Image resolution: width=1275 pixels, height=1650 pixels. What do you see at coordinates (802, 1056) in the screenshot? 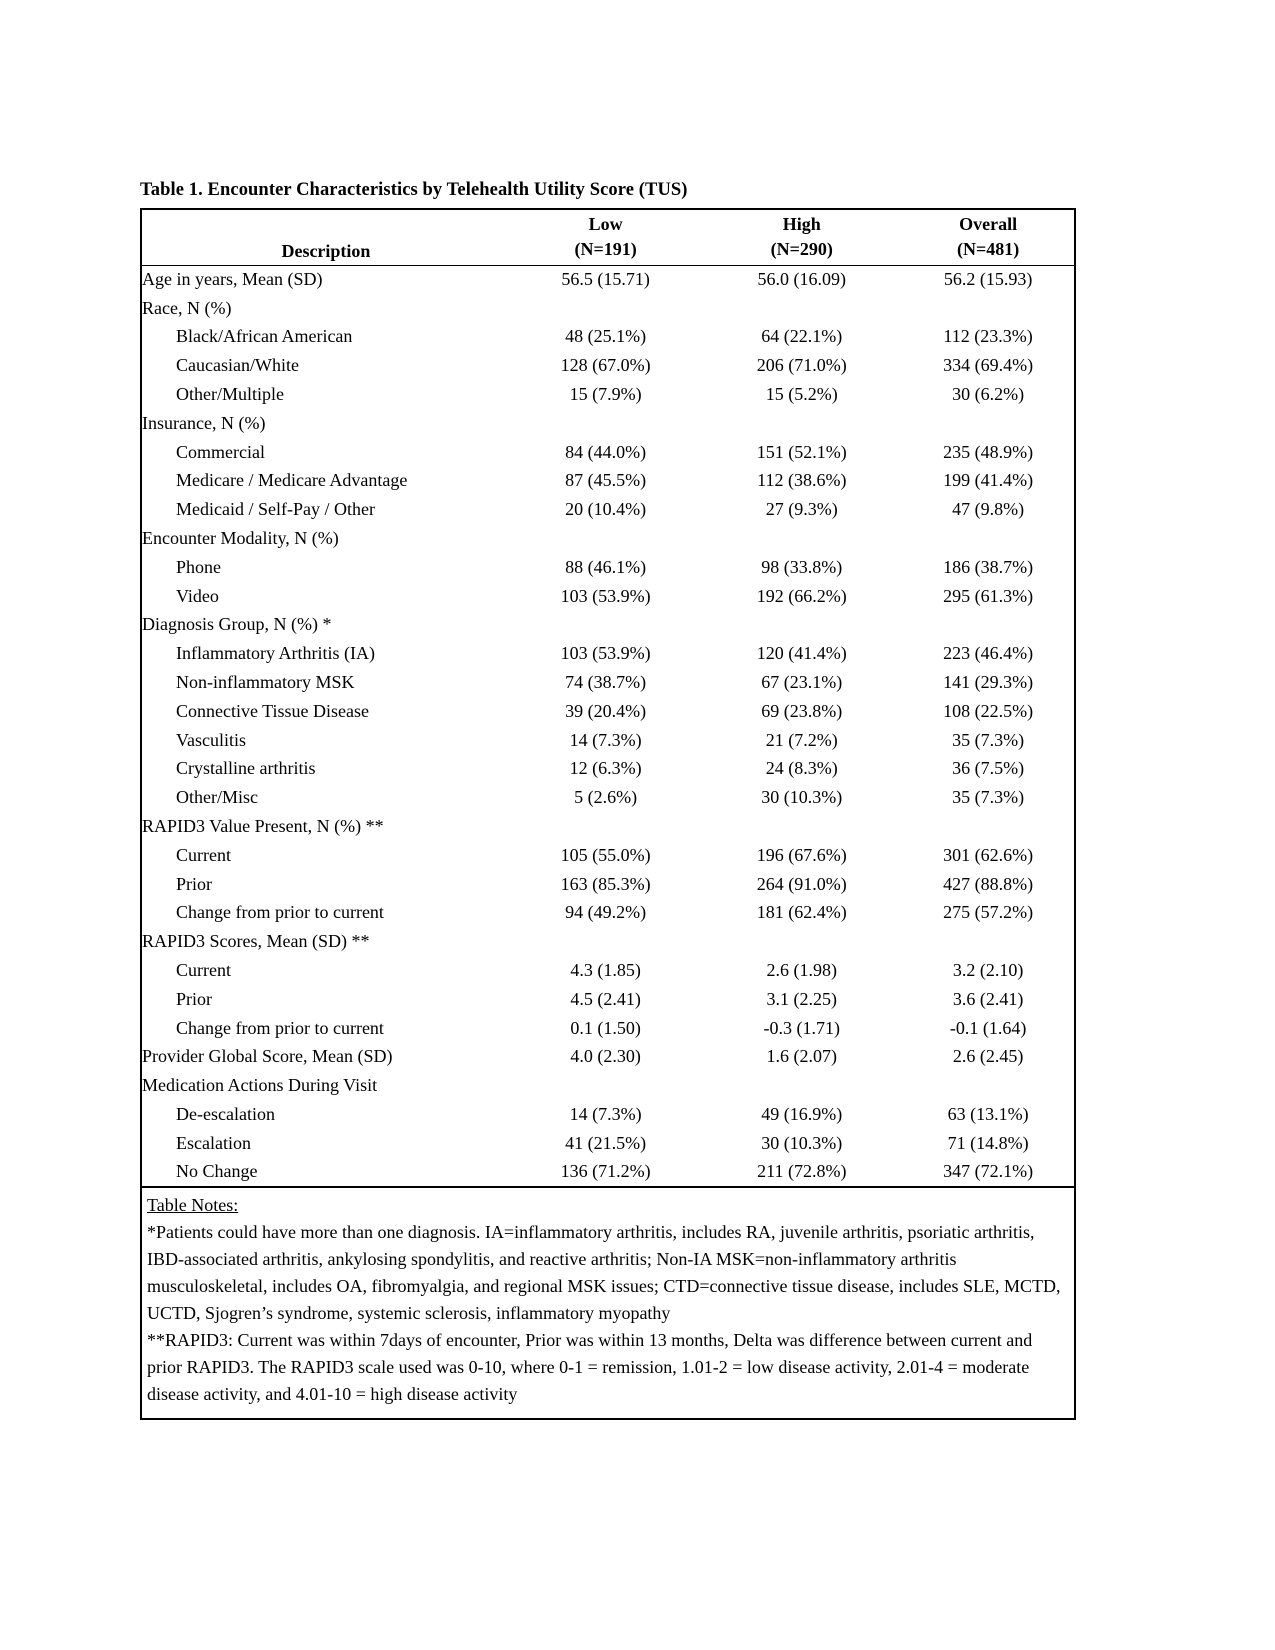
I see `row-value: 1.6 (2.07)` at bounding box center [802, 1056].